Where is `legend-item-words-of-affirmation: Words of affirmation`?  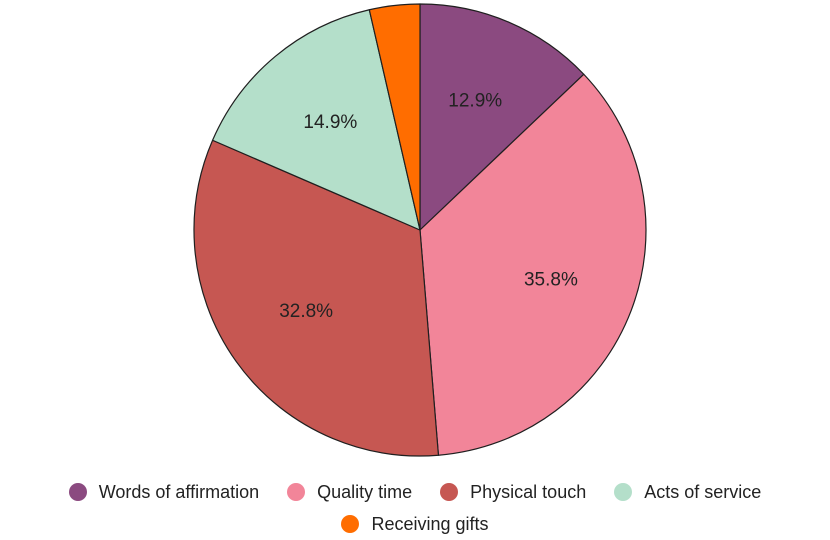 legend-item-words-of-affirmation: Words of affirmation is located at coordinates (164, 492).